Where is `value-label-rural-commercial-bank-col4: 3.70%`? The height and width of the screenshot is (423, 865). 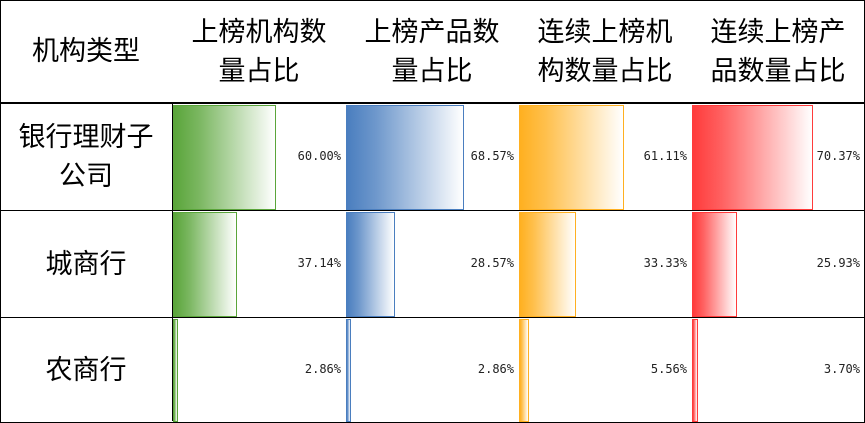
value-label-rural-commercial-bank-col4: 3.70% is located at coordinates (841, 369).